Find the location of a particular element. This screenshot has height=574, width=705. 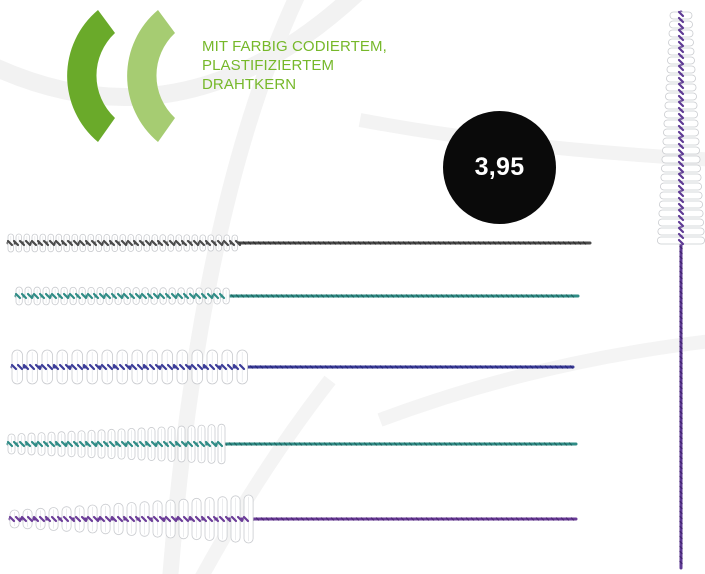

price-label: 3,95 is located at coordinates (499, 167).